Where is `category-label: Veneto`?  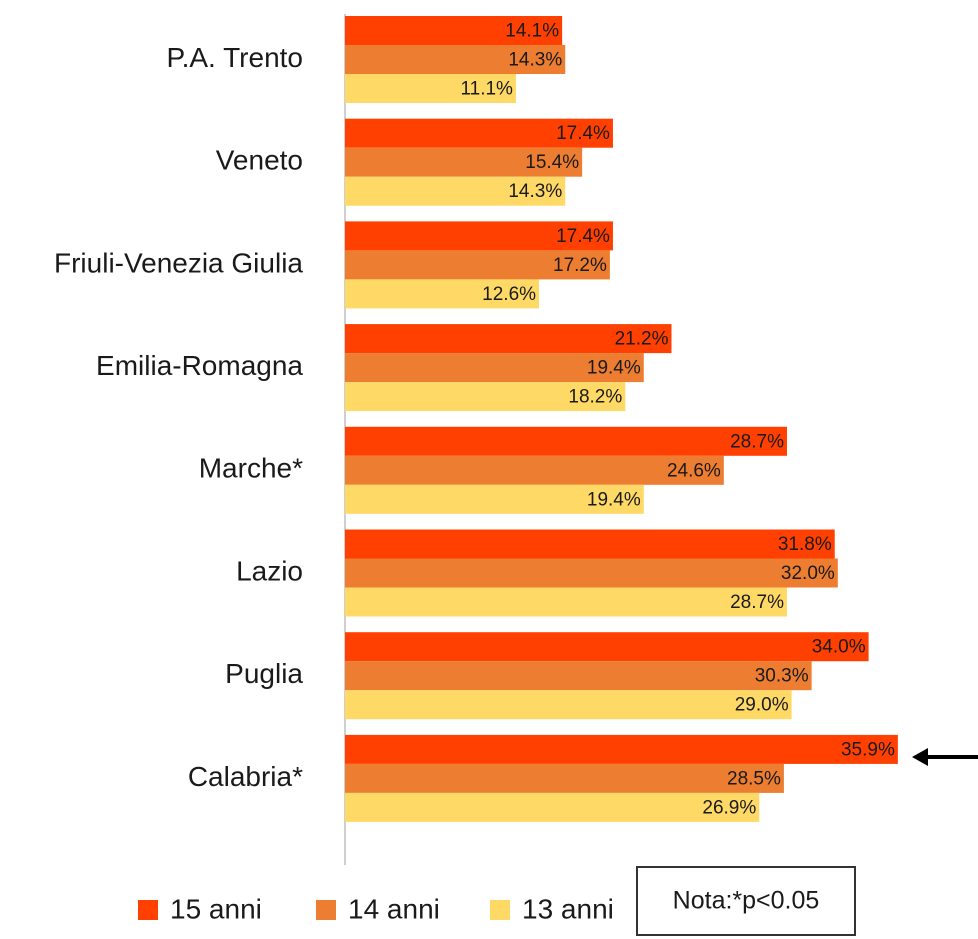
category-label: Veneto is located at coordinates (259, 160).